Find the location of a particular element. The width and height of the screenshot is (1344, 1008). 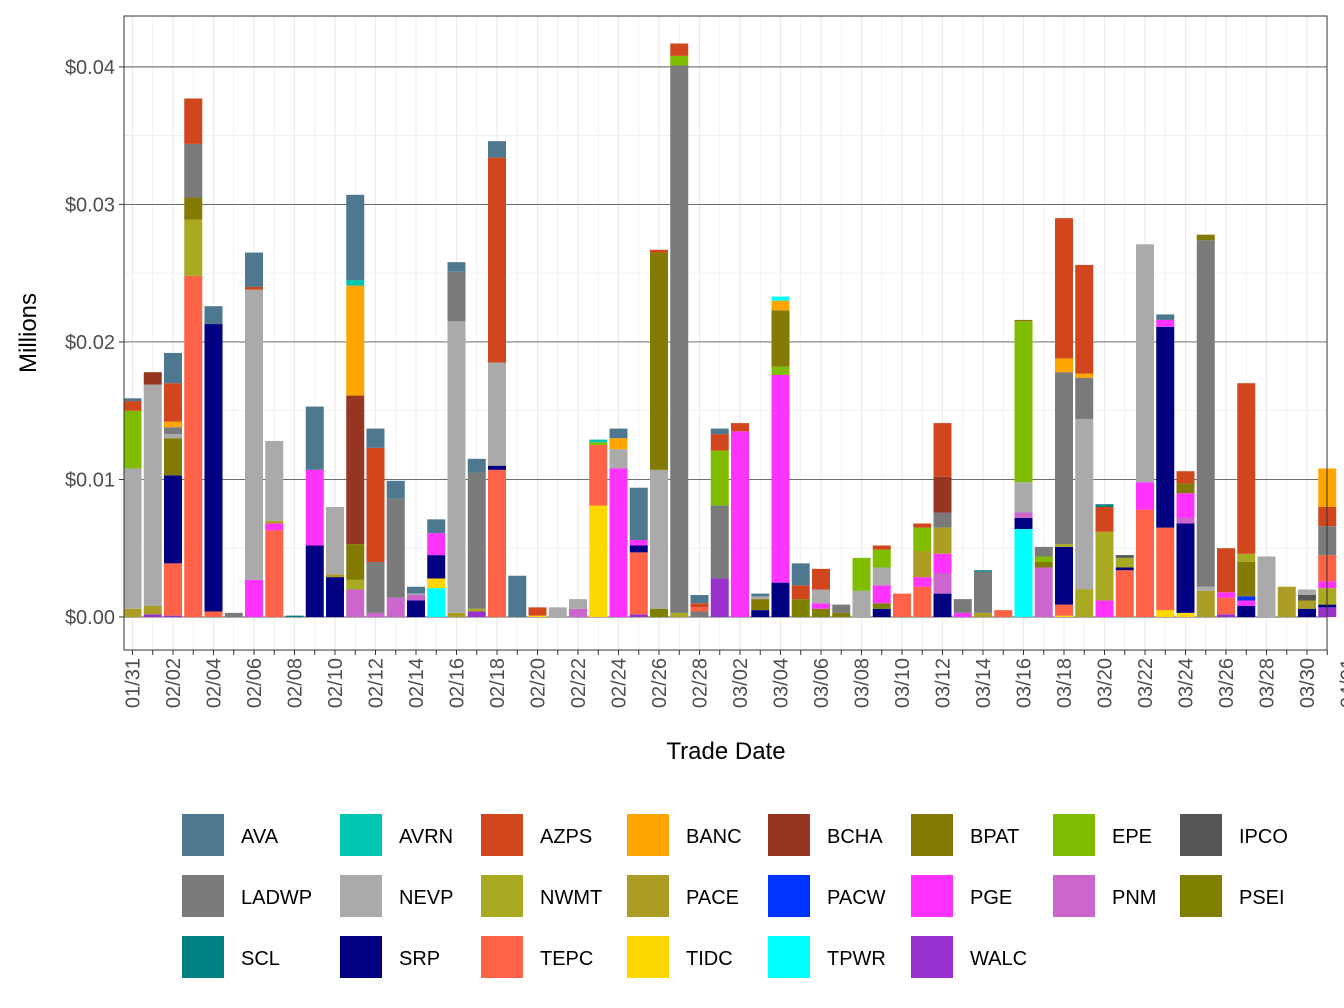

x-tick-label: 02/14 is located at coordinates (417, 683).